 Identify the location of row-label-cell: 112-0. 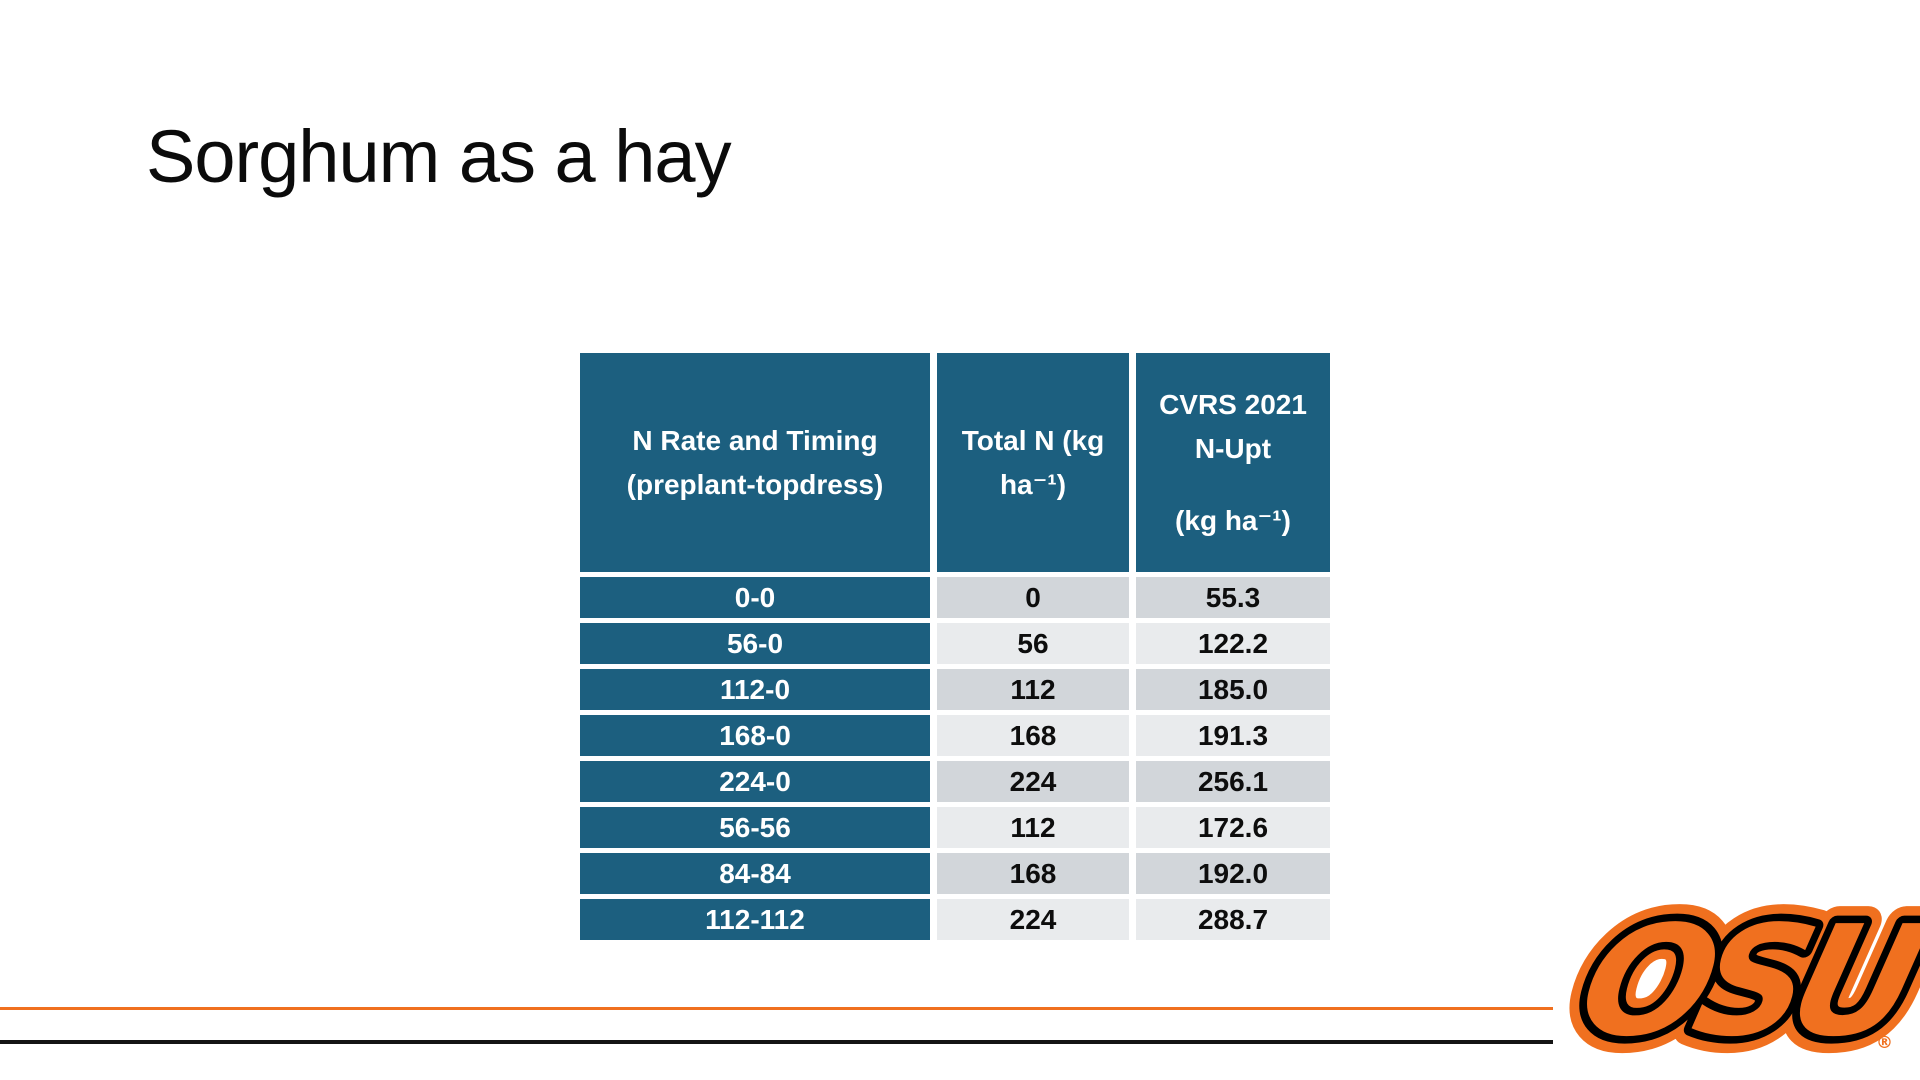
(755, 689).